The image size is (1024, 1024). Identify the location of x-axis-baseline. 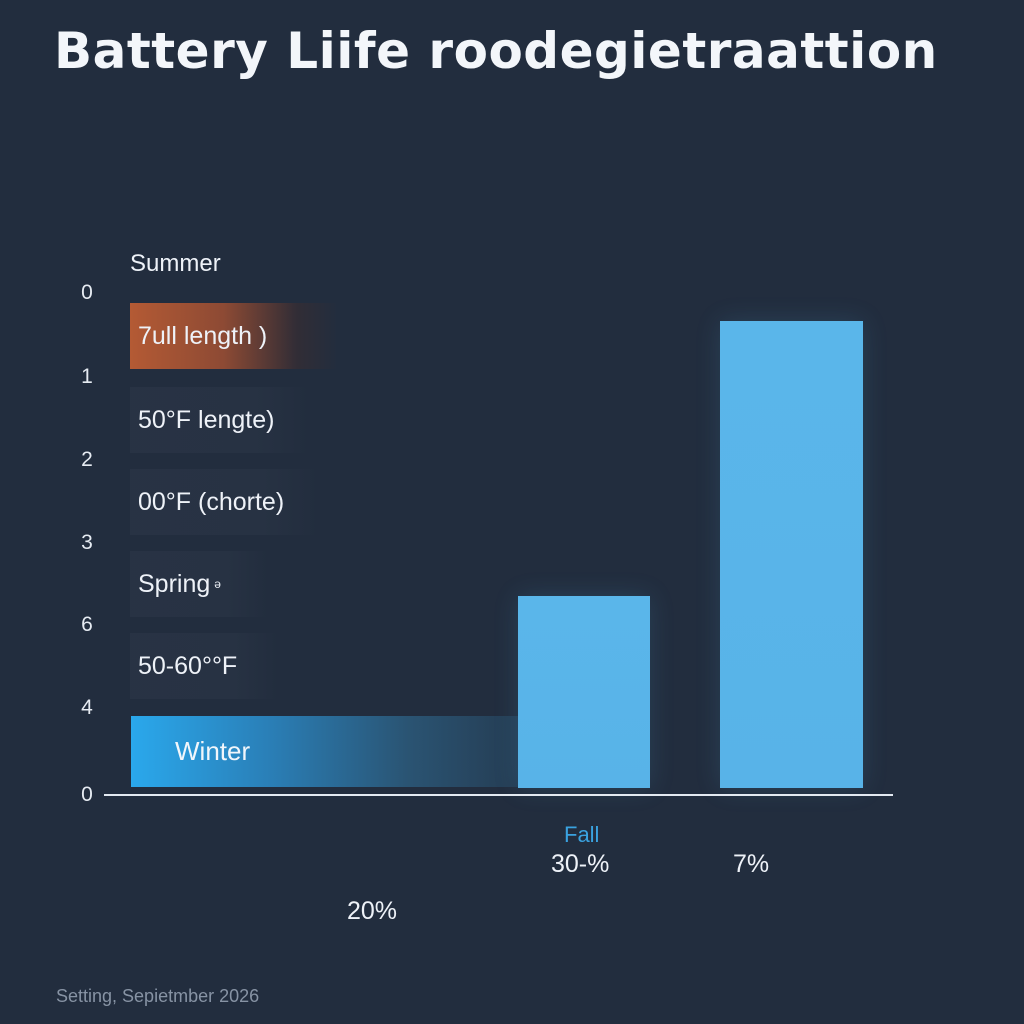
(498, 795).